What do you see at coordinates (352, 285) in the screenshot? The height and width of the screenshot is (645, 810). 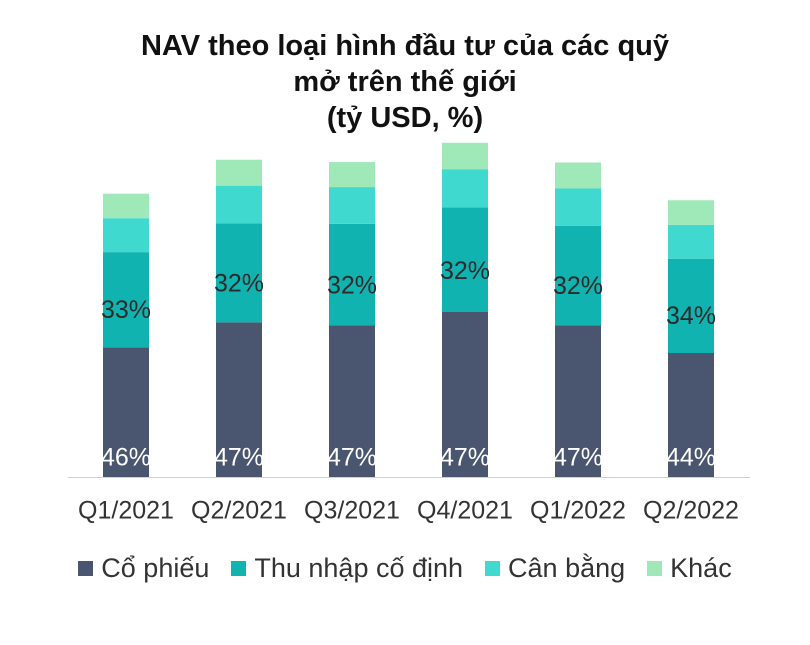 I see `data-label-1-2: 32%` at bounding box center [352, 285].